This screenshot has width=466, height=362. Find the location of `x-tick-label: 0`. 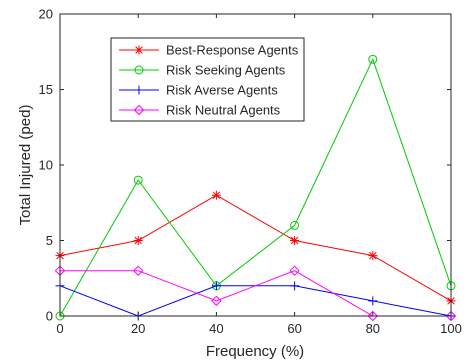

x-tick-label: 0 is located at coordinates (59, 328).